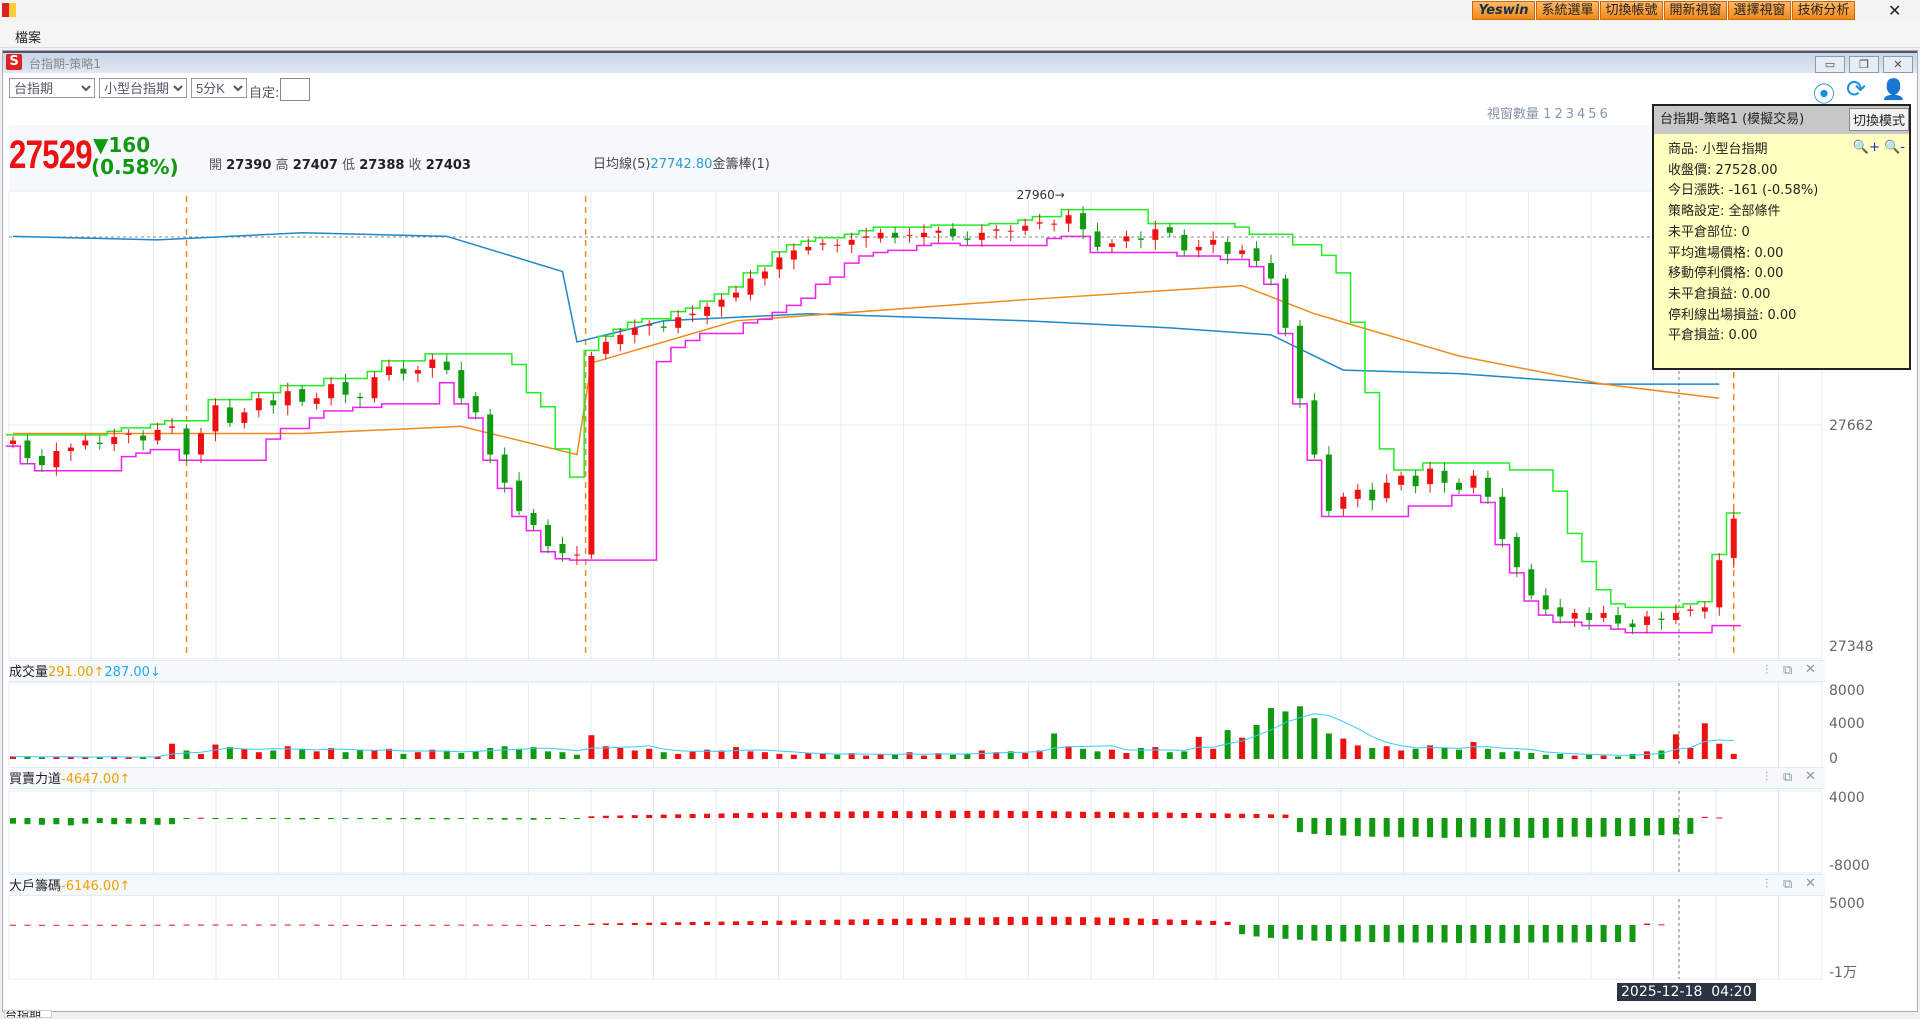  What do you see at coordinates (415, 165) in the screenshot?
I see `close-label: 收` at bounding box center [415, 165].